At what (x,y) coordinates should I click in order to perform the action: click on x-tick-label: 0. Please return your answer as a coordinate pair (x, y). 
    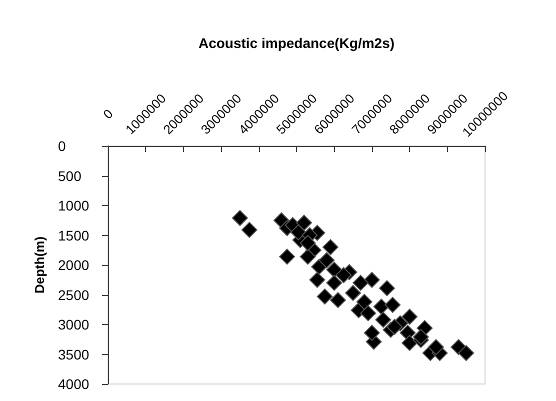
    Looking at the image, I should click on (108, 114).